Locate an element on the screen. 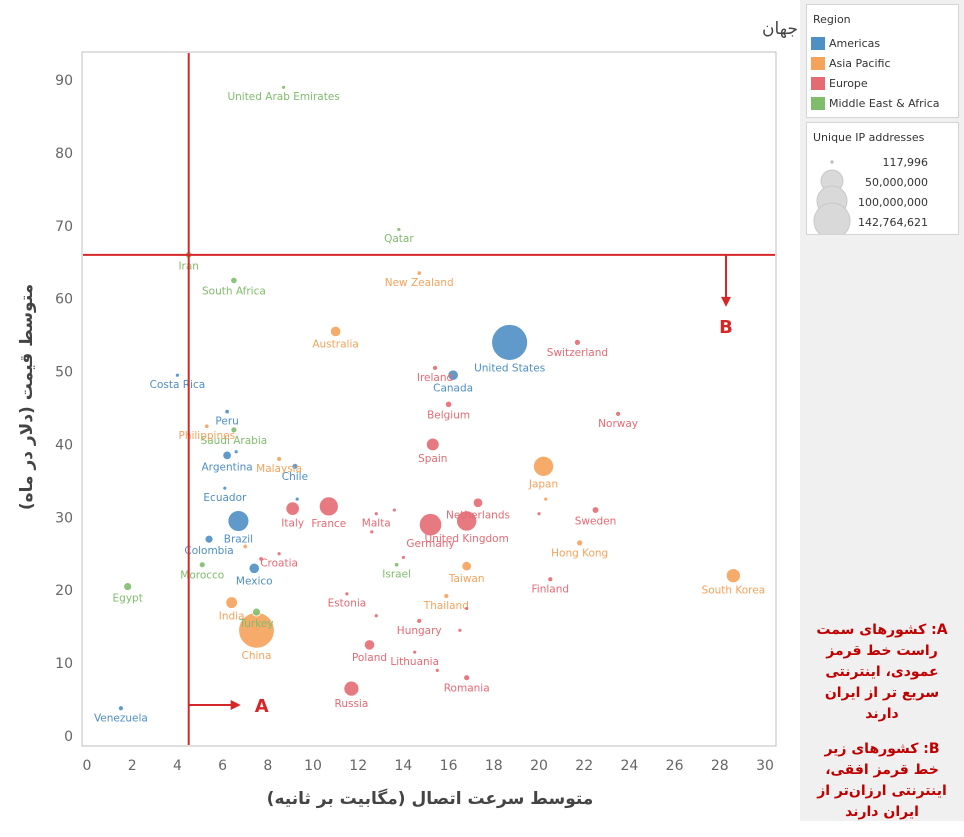  data-point-label: Belgium is located at coordinates (448, 416).